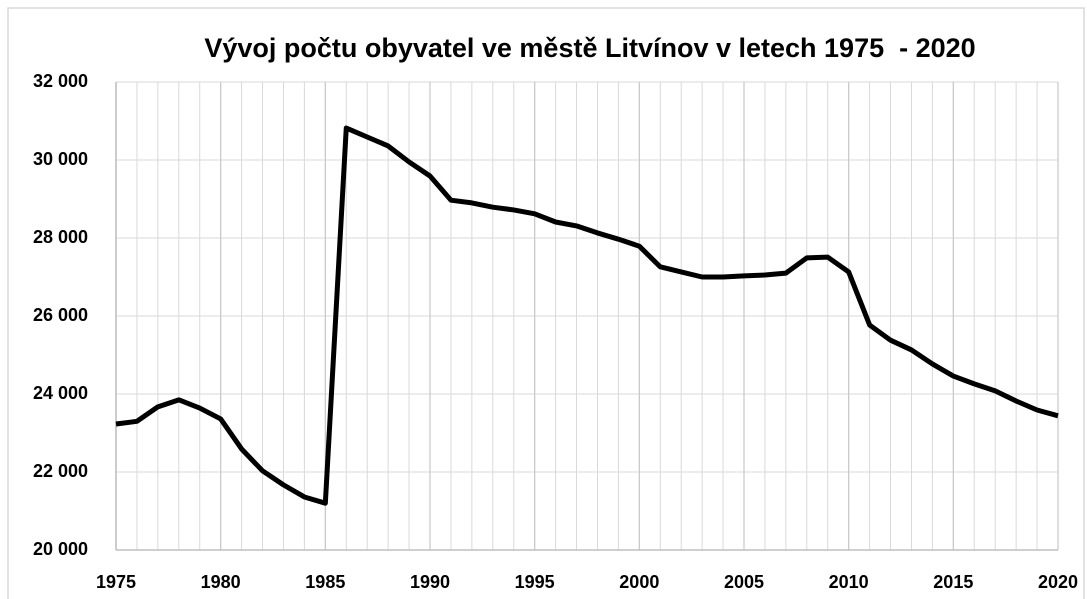 The width and height of the screenshot is (1087, 599). I want to click on x-tick-label: 1995, so click(535, 582).